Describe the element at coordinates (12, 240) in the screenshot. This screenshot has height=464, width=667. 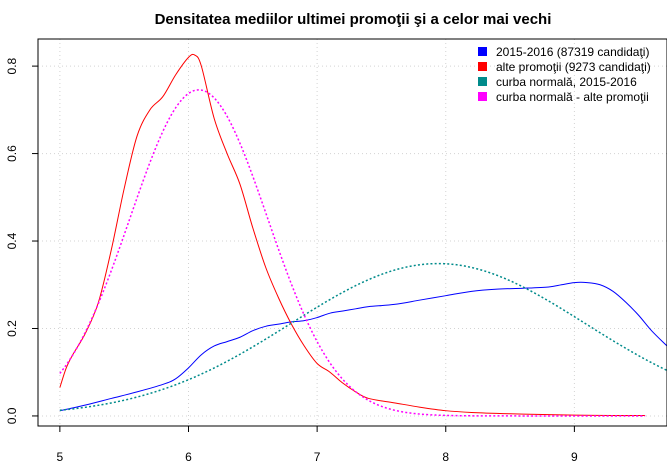
I see `y-tick-label-2: 0.4` at that location.